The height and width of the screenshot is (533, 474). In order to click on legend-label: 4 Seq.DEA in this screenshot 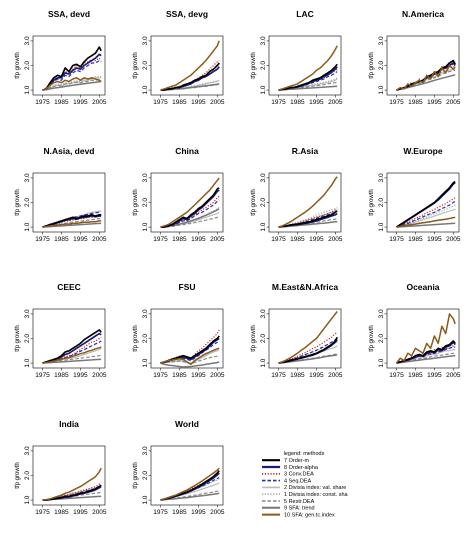, I will do `click(298, 481)`.